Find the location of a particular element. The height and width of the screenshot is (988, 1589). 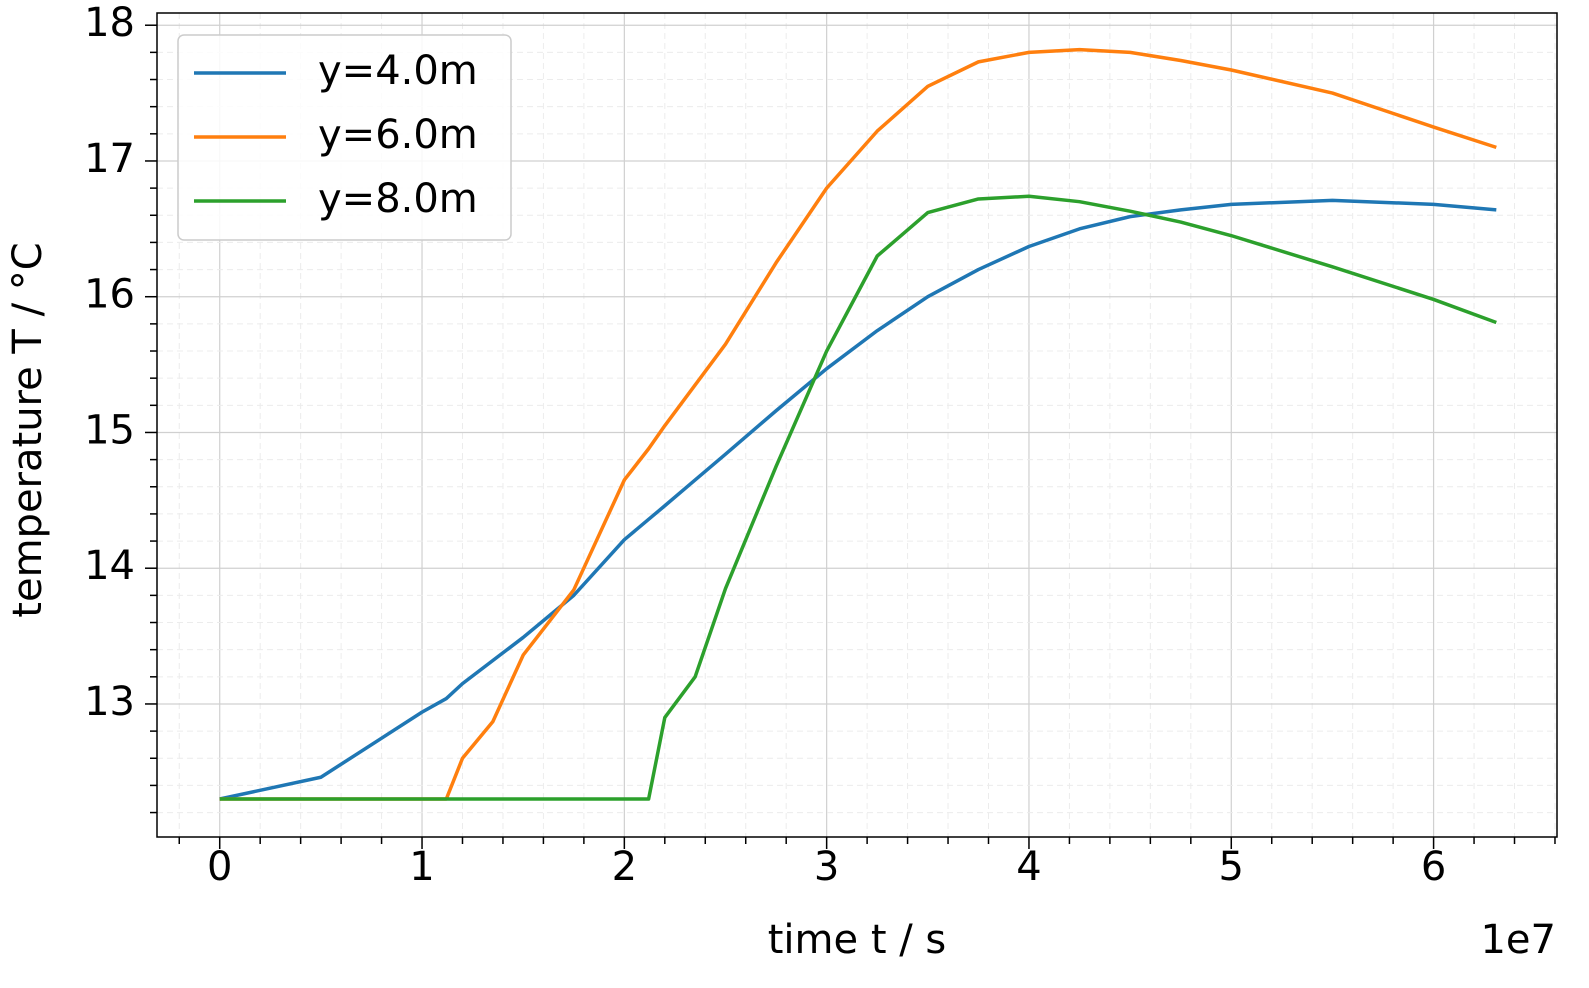

legend-label: y=4.0m is located at coordinates (398, 71).